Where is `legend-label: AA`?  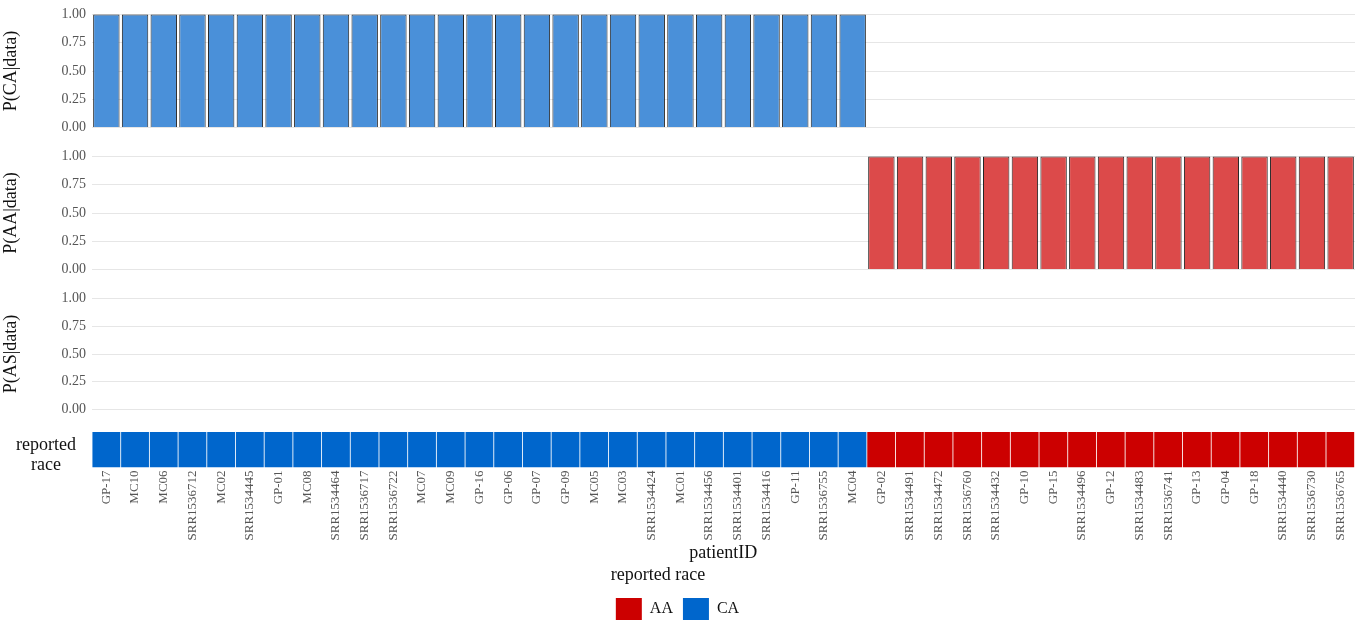 legend-label: AA is located at coordinates (661, 608).